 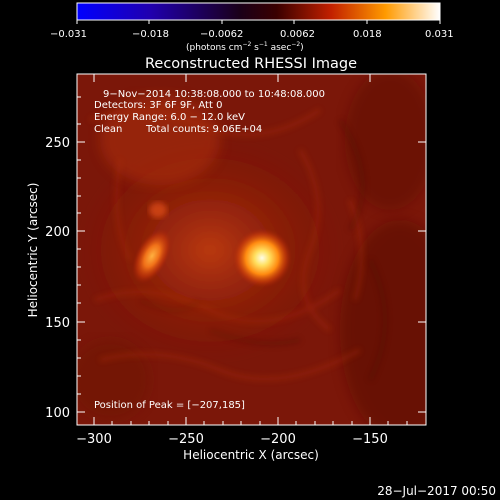 I want to click on x-axis-label: Heliocentric X (arcsec), so click(x=251, y=455).